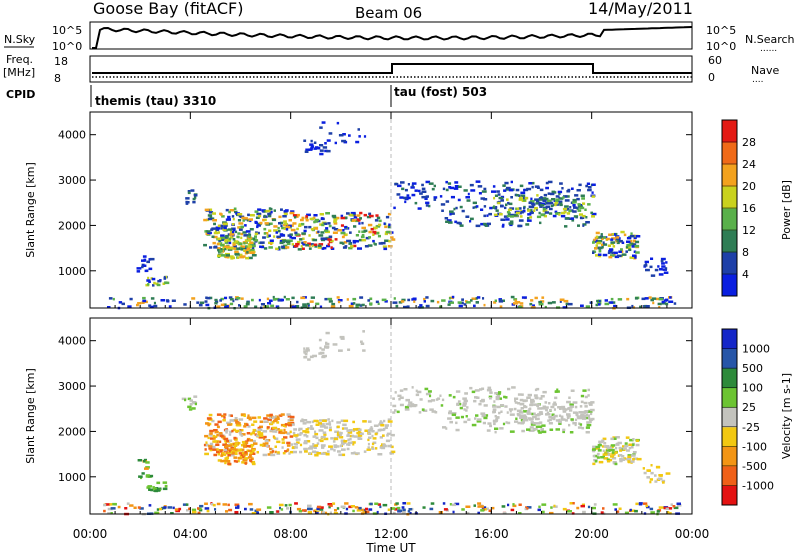 Image resolution: width=800 pixels, height=554 pixels. What do you see at coordinates (756, 349) in the screenshot?
I see `colorbar-tick-label: 1000` at bounding box center [756, 349].